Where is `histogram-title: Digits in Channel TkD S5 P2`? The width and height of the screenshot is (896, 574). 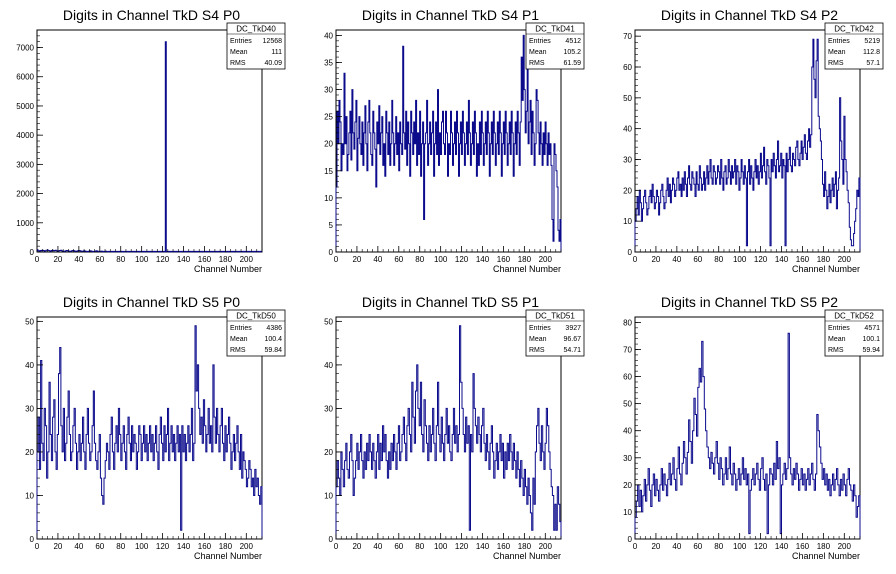
histogram-title: Digits in Channel TkD S5 P2 is located at coordinates (749, 302).